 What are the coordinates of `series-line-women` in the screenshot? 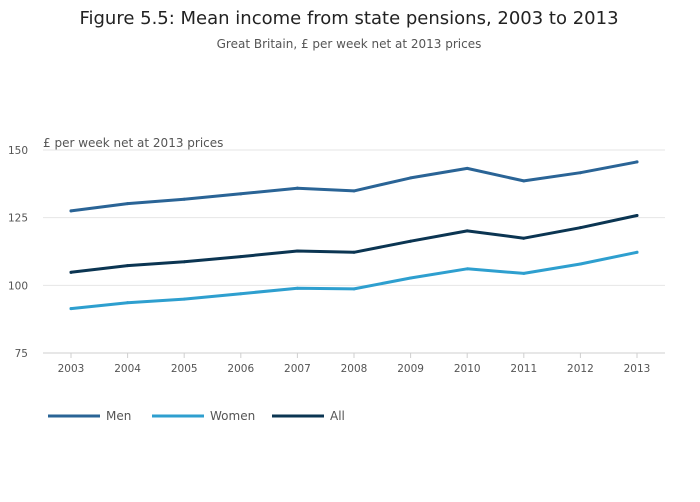 It's located at (354, 280).